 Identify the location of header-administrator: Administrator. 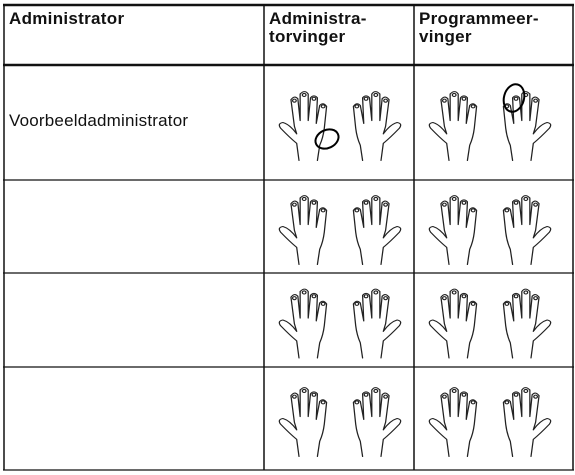
(67, 18).